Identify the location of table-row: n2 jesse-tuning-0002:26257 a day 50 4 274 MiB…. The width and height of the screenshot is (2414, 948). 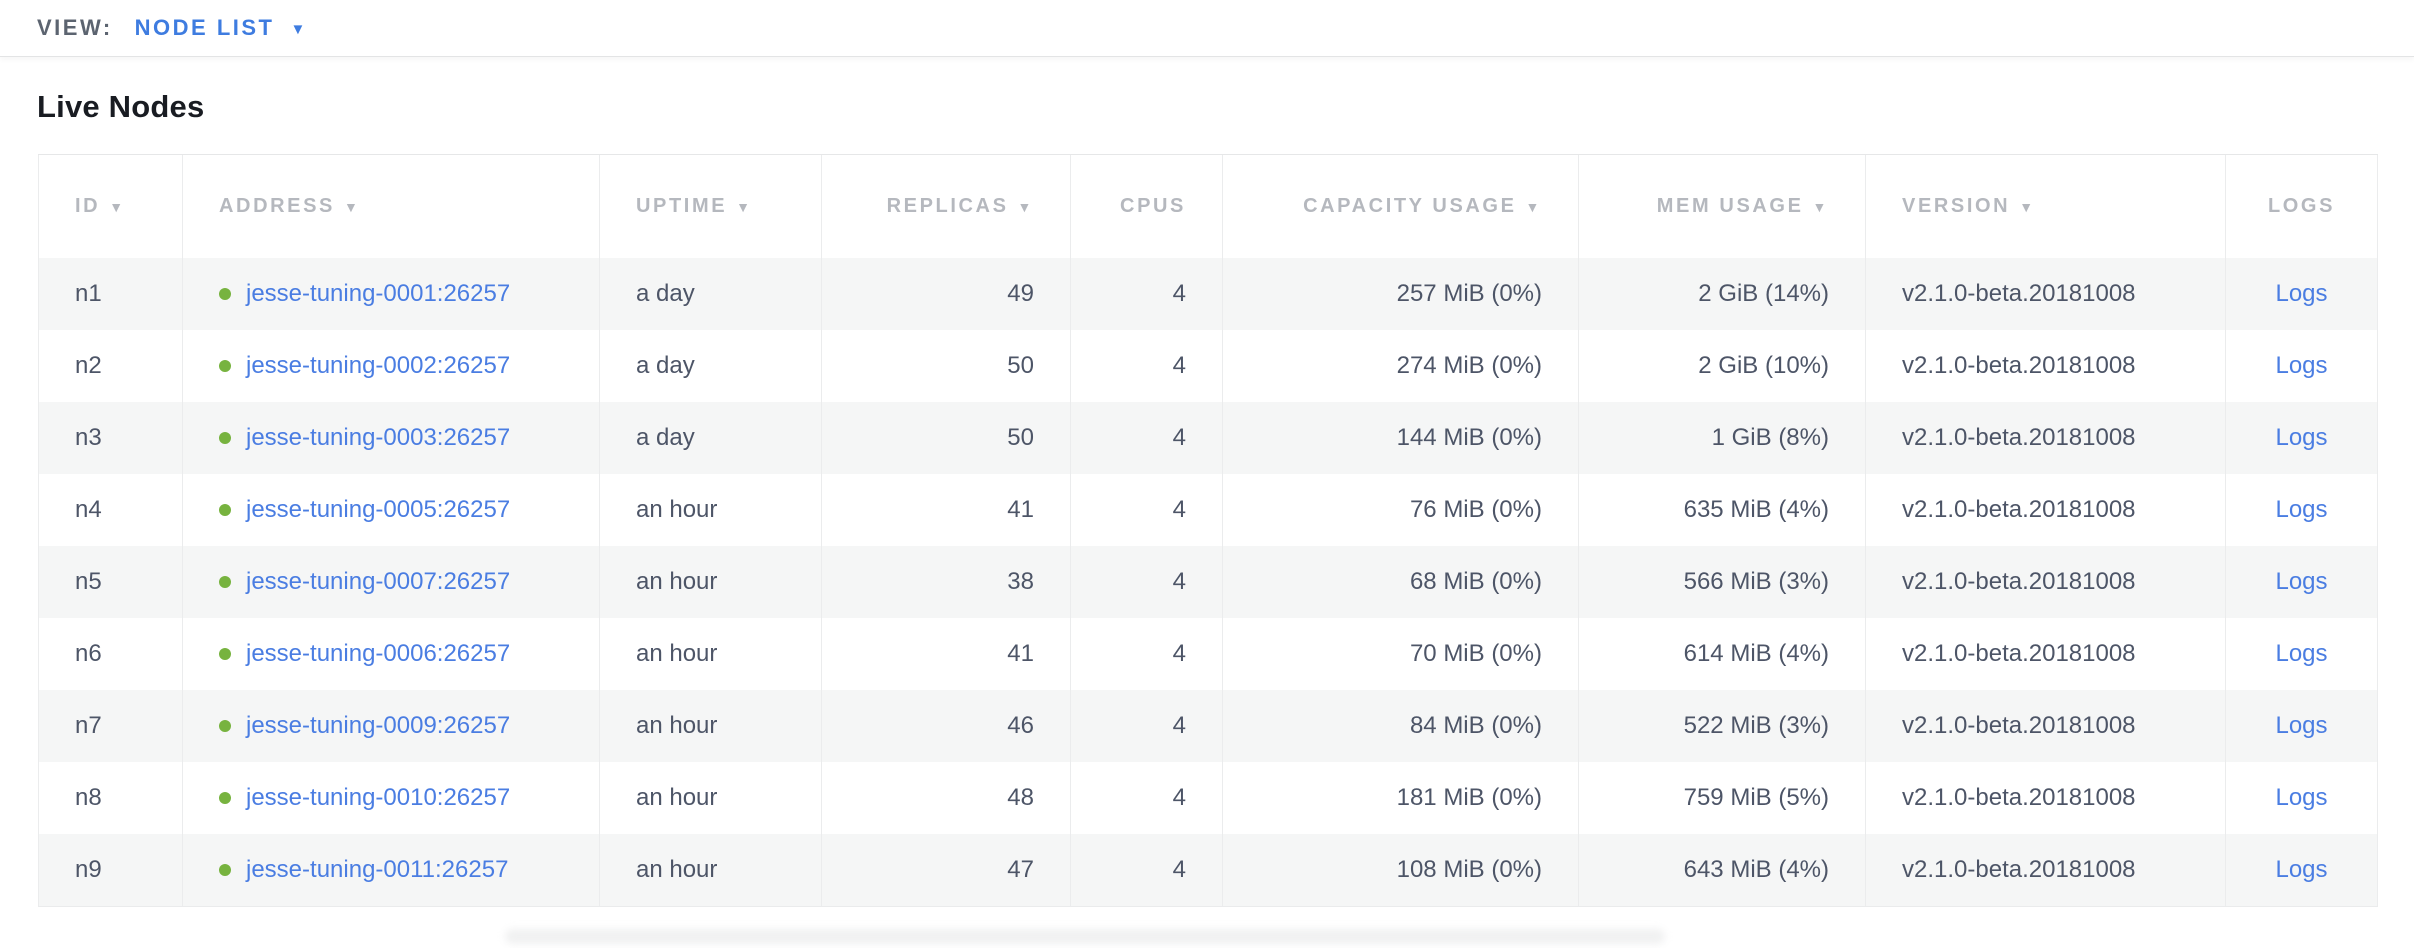
(1208, 366).